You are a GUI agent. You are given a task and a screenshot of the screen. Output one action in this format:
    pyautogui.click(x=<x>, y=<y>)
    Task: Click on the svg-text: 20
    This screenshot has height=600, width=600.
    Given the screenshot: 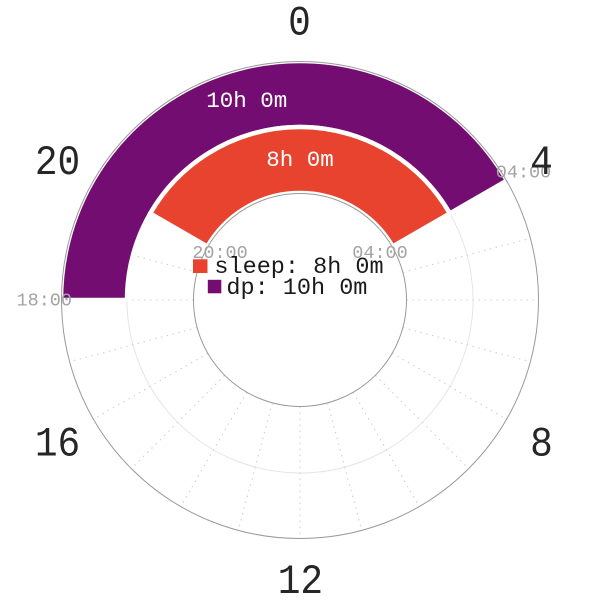 What is the action you would take?
    pyautogui.click(x=57, y=162)
    